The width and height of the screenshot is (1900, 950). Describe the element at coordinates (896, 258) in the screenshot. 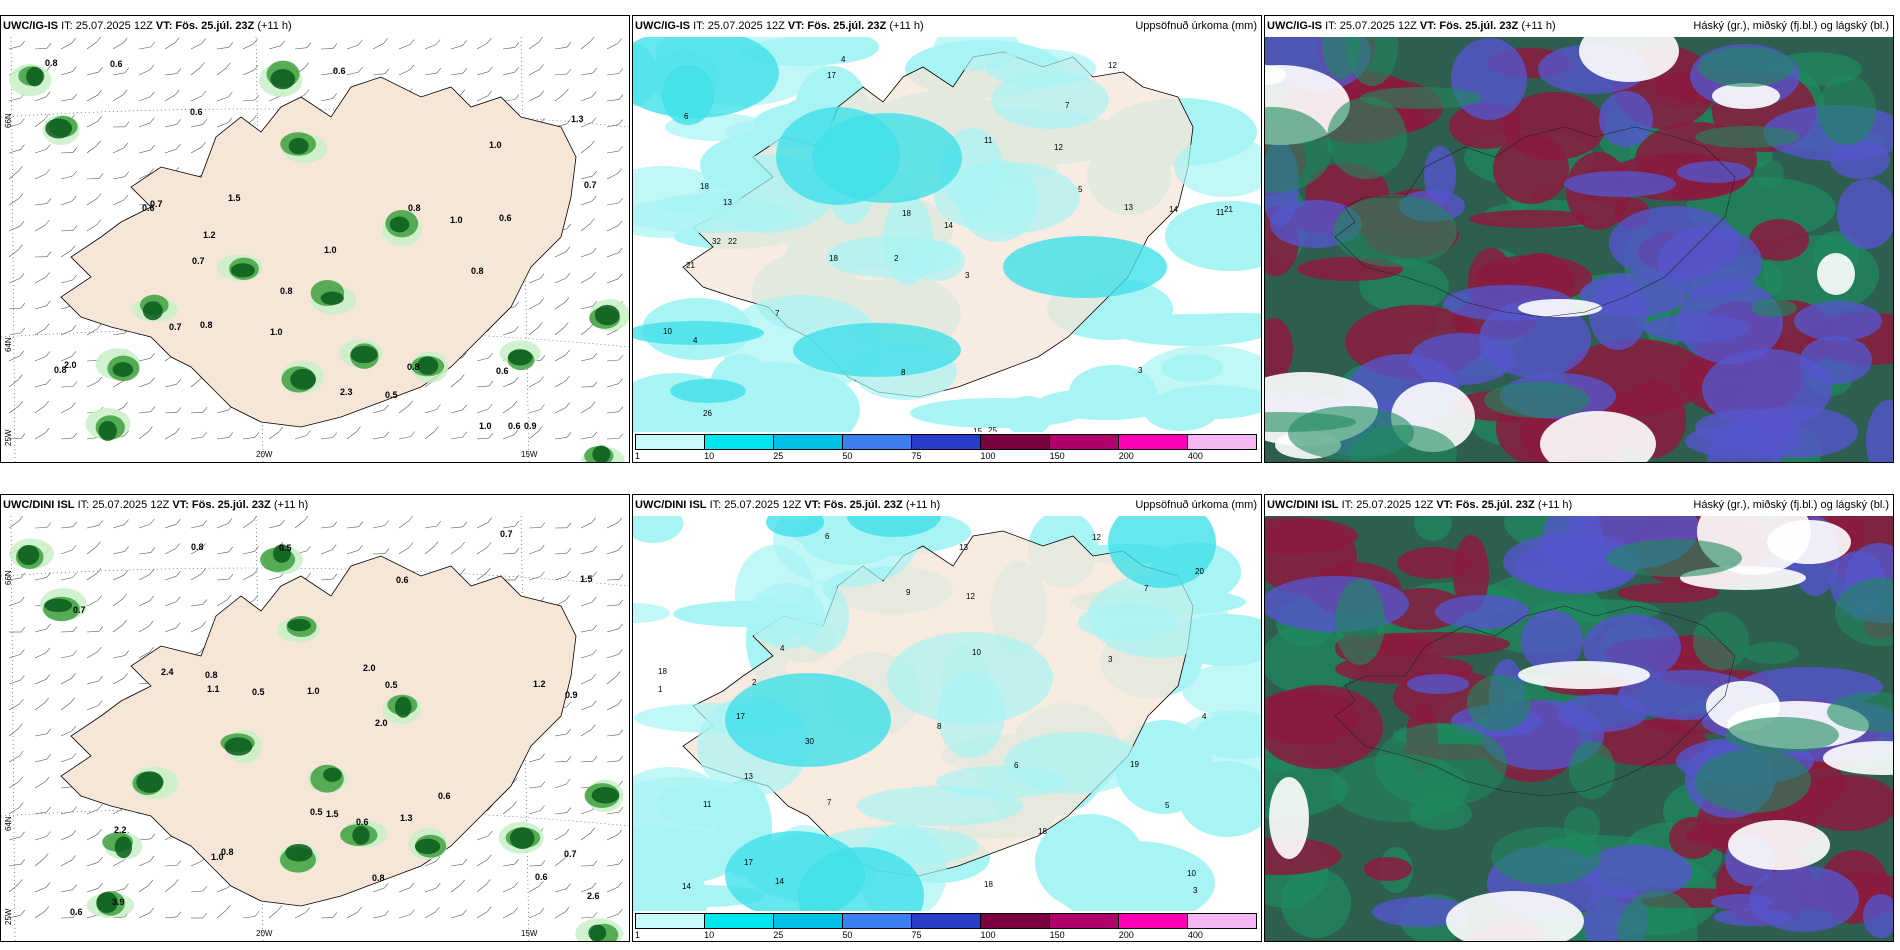

I see `value-label: 2` at that location.